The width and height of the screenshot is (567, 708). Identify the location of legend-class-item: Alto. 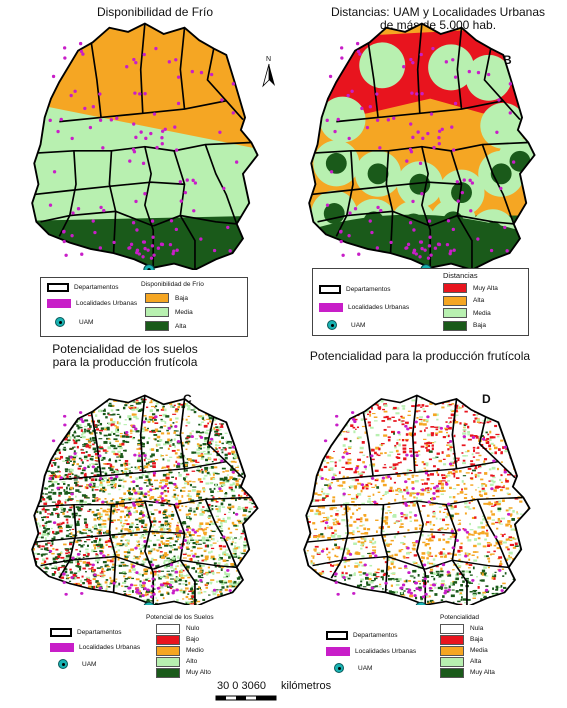
(183, 661).